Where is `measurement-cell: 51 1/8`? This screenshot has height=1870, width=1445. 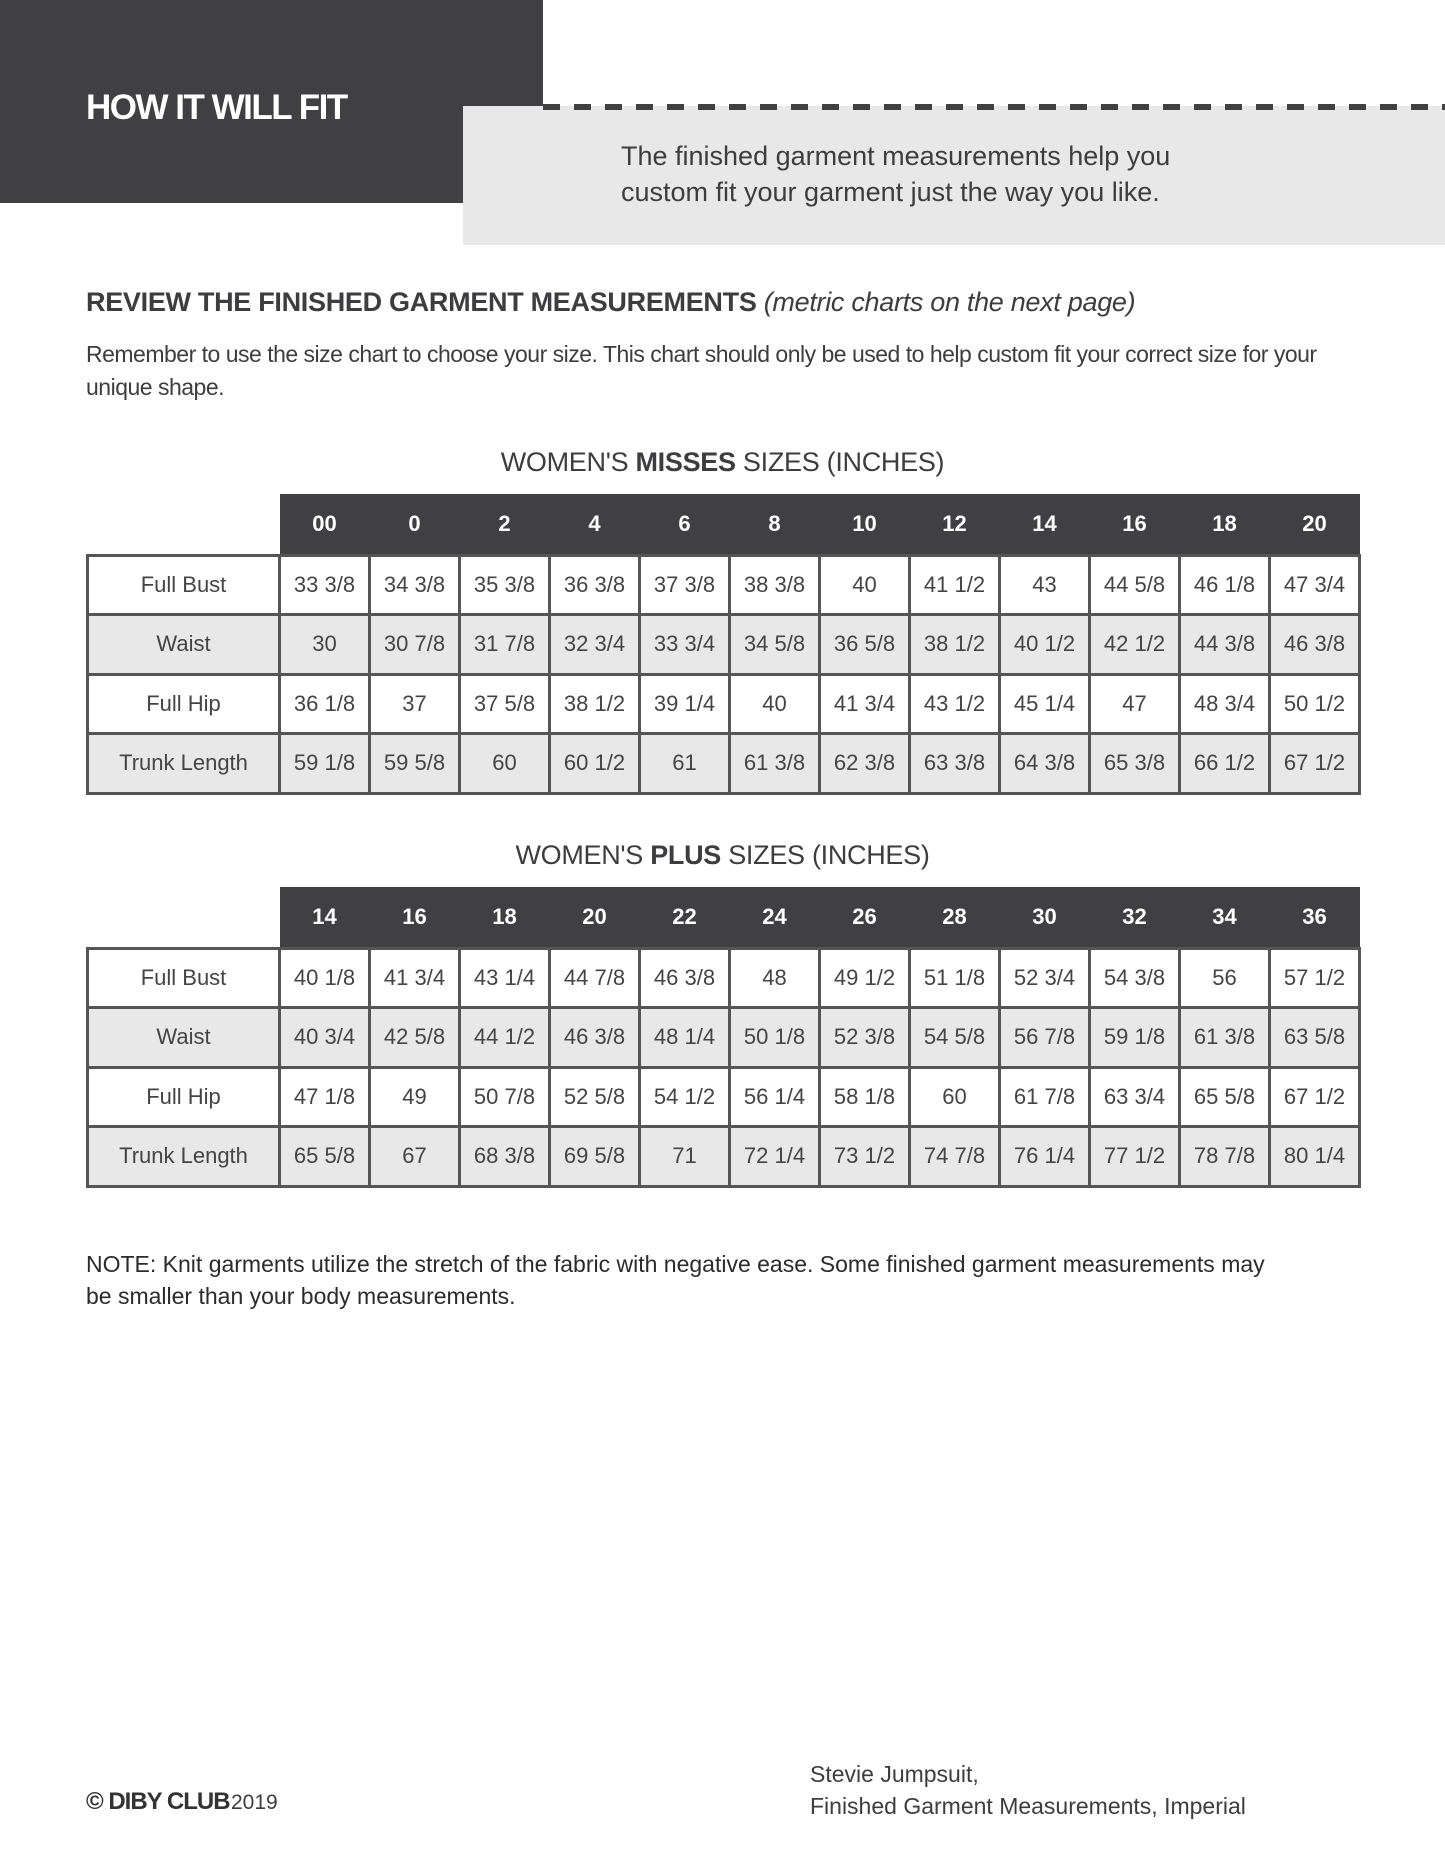
measurement-cell: 51 1/8 is located at coordinates (954, 977).